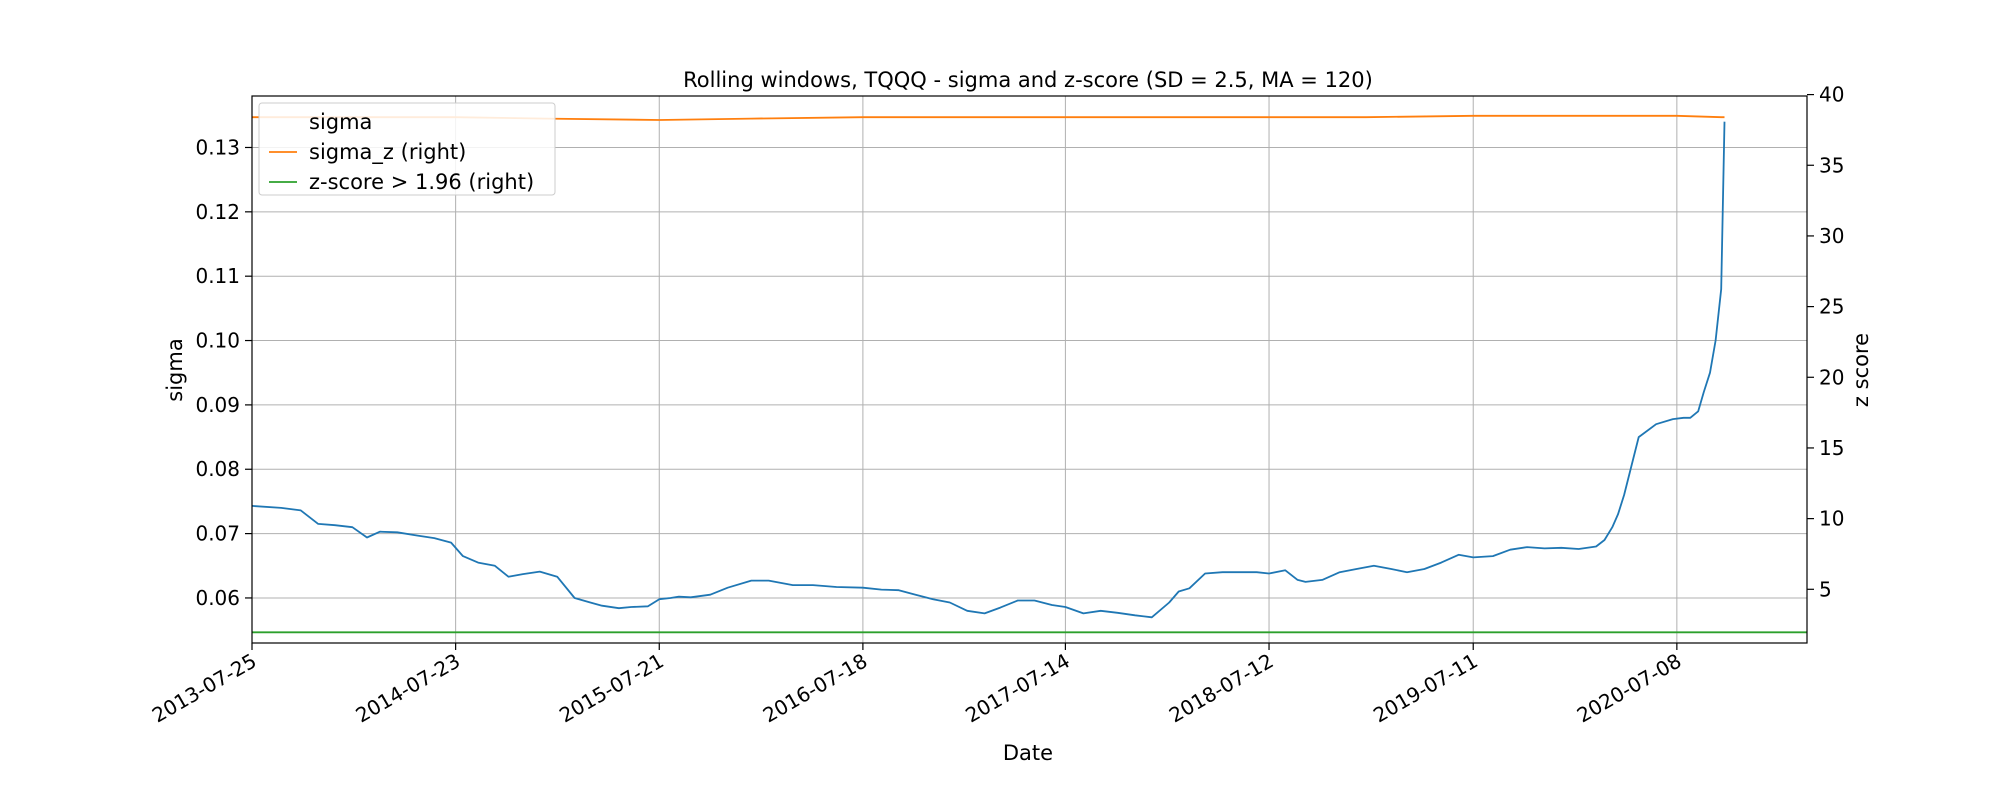 This screenshot has height=800, width=2000. What do you see at coordinates (217, 469) in the screenshot?
I see `y-tick-label: 0.08` at bounding box center [217, 469].